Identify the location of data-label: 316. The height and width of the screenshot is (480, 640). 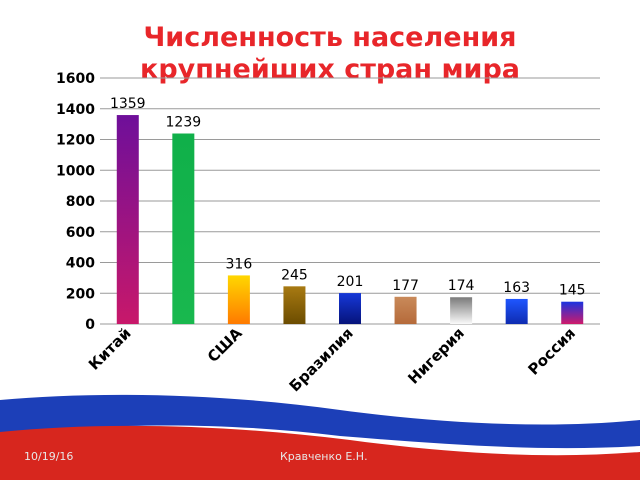
(239, 264).